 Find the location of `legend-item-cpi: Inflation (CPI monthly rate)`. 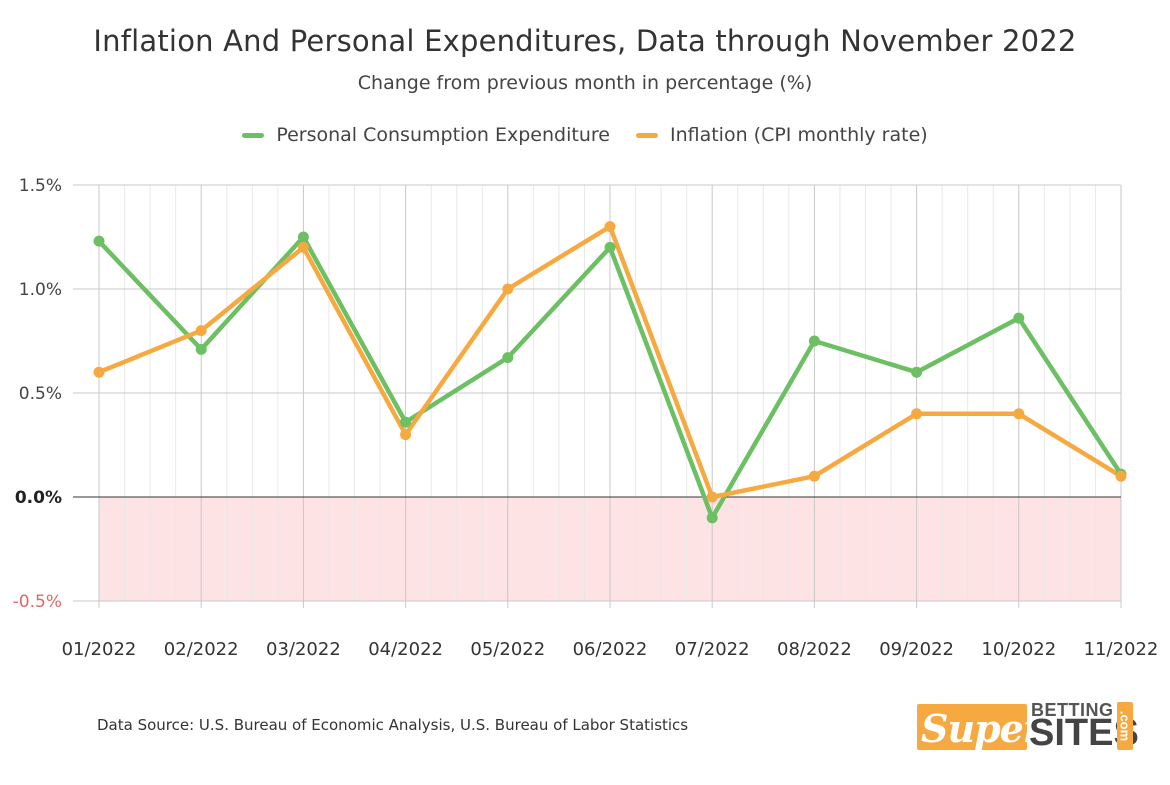

legend-item-cpi: Inflation (CPI monthly rate) is located at coordinates (781, 135).